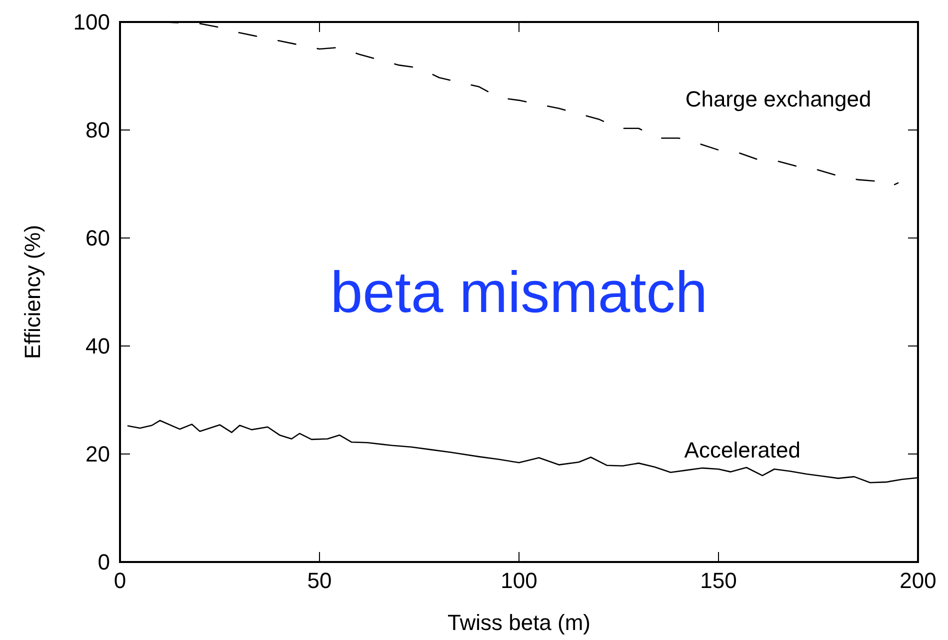 This screenshot has height=640, width=948. What do you see at coordinates (98, 130) in the screenshot?
I see `y-tick-label: 80` at bounding box center [98, 130].